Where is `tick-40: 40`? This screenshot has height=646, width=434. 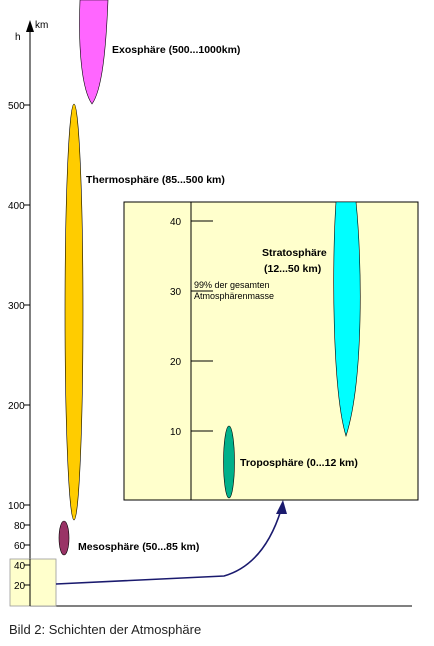 tick-40: 40 is located at coordinates (20, 566).